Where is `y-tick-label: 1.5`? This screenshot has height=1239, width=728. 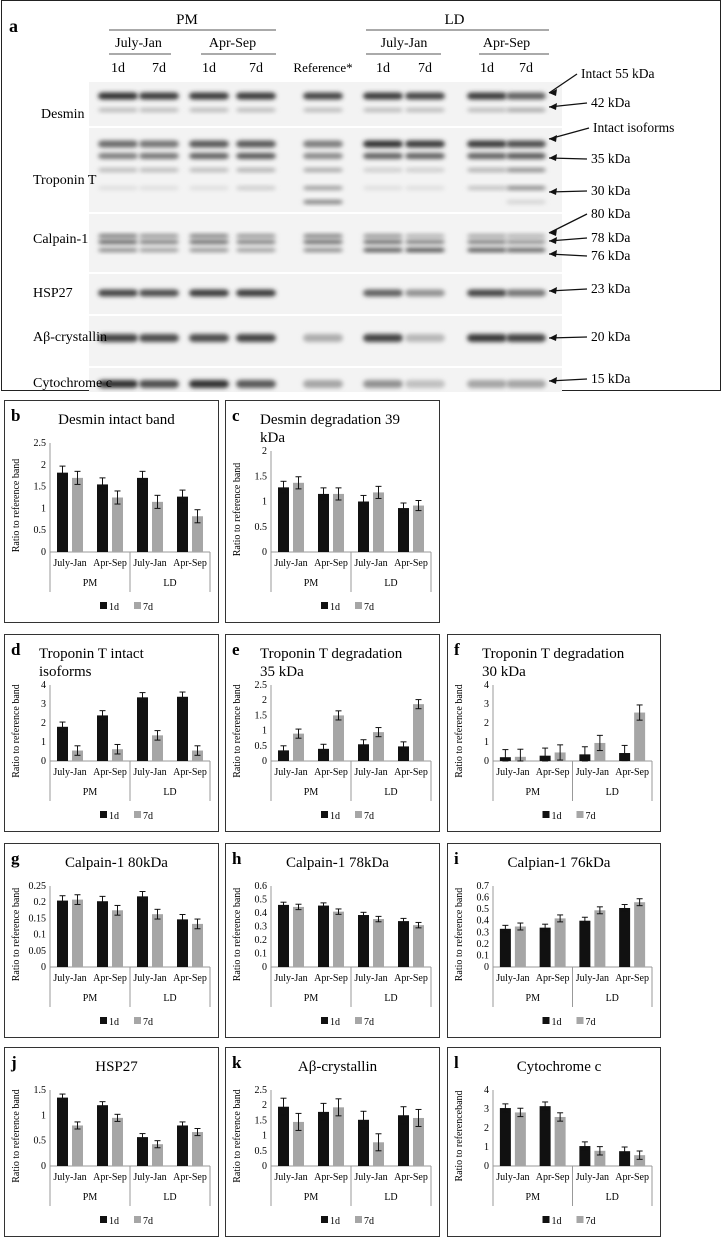 y-tick-label: 1.5 is located at coordinates (261, 715).